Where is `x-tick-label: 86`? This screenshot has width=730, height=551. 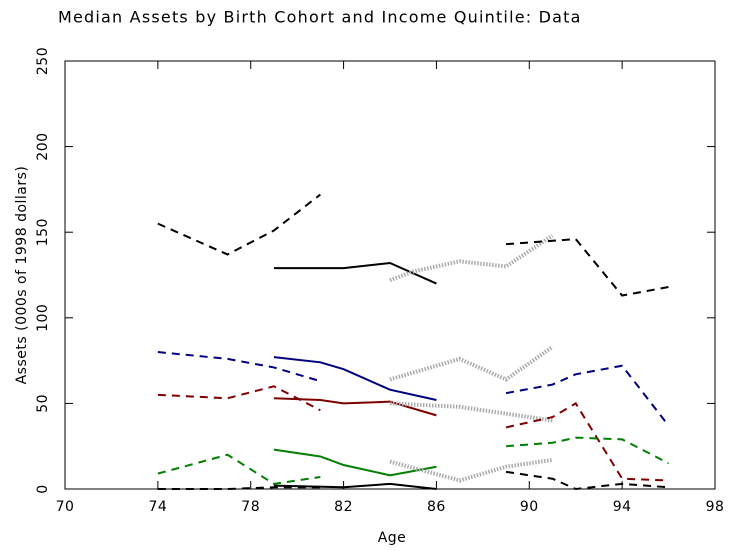 x-tick-label: 86 is located at coordinates (436, 507).